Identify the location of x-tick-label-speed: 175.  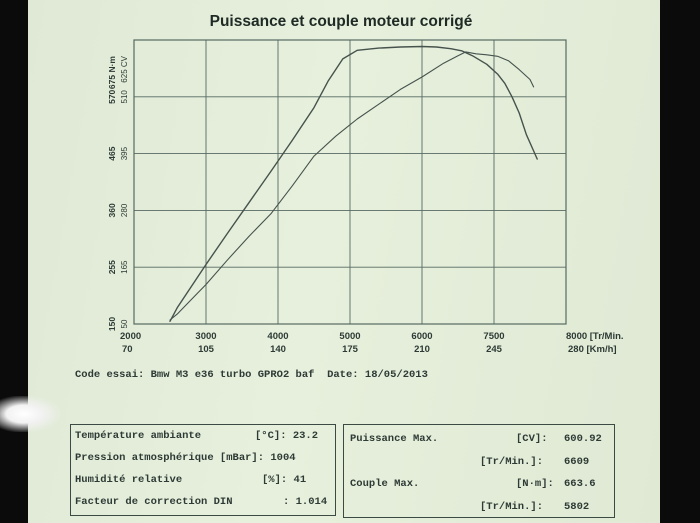
(350, 349).